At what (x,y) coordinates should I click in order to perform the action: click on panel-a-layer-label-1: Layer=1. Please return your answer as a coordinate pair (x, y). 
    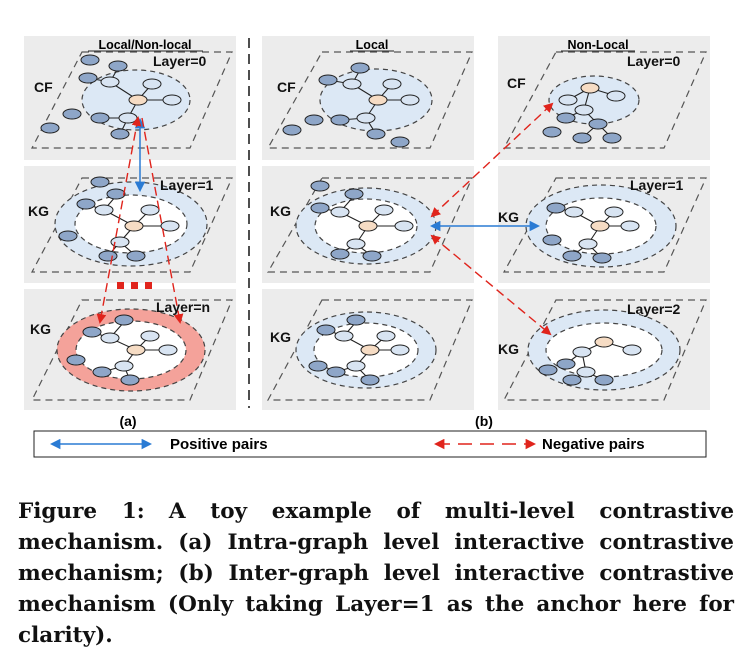
    Looking at the image, I should click on (187, 185).